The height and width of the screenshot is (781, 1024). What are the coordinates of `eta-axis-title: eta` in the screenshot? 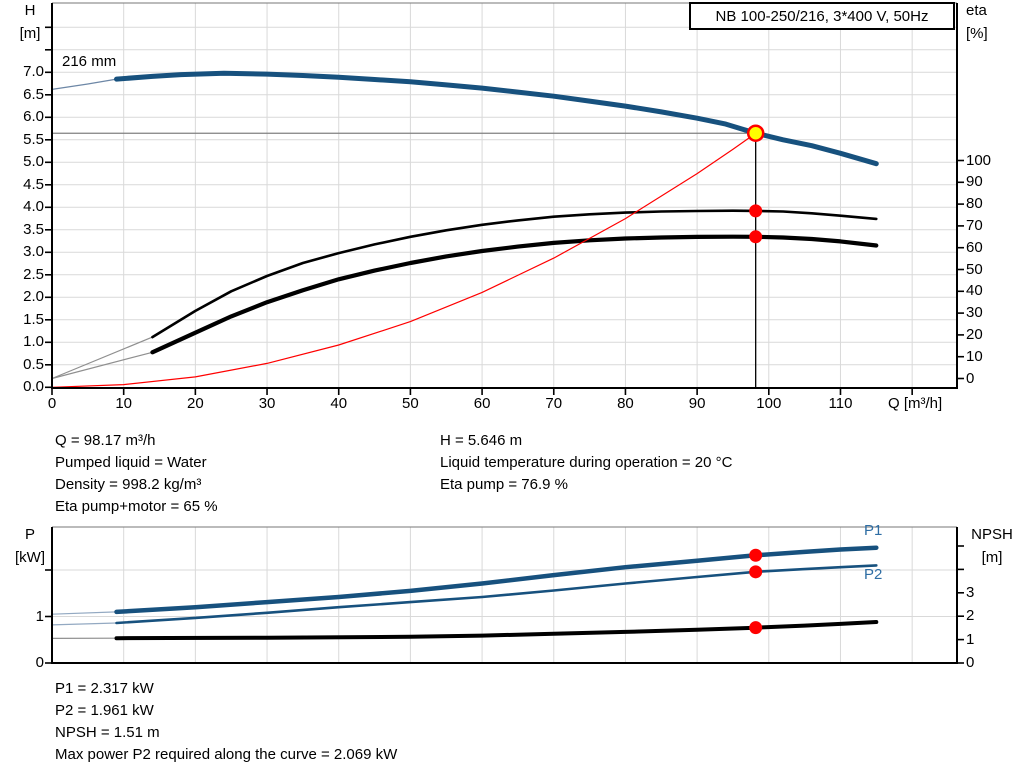 It's located at (976, 10).